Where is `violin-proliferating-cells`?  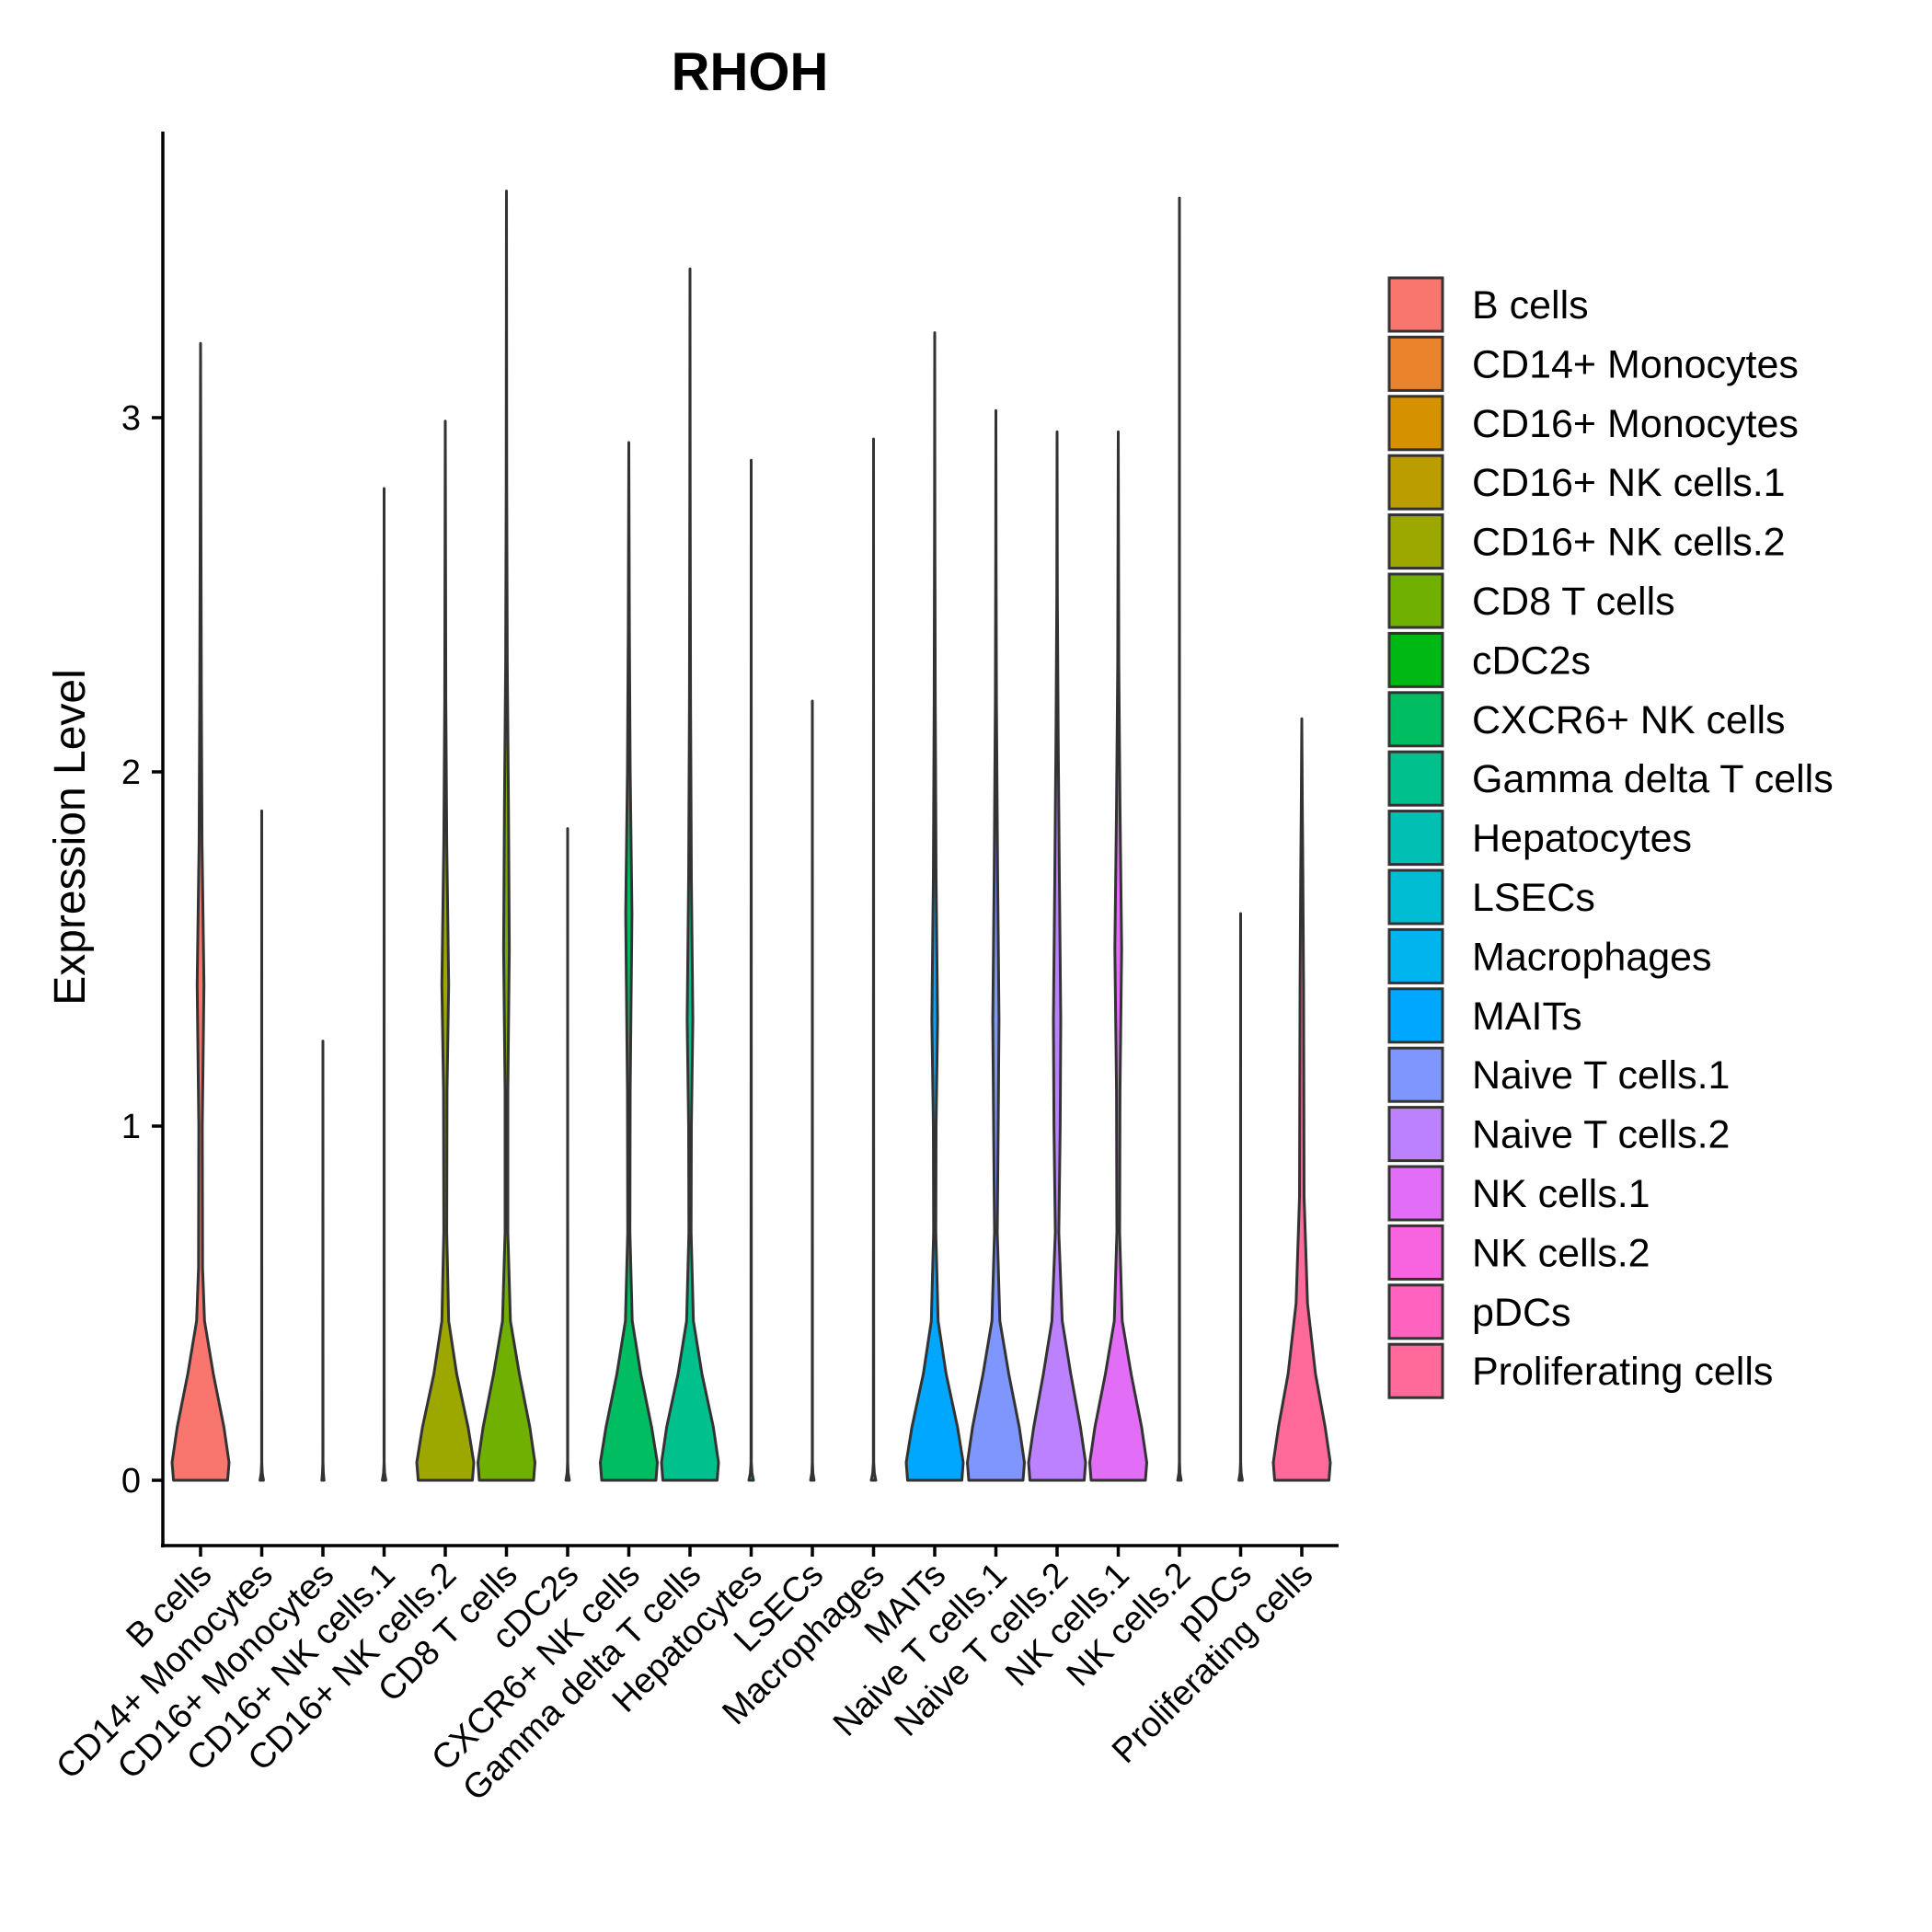 violin-proliferating-cells is located at coordinates (1301, 1099).